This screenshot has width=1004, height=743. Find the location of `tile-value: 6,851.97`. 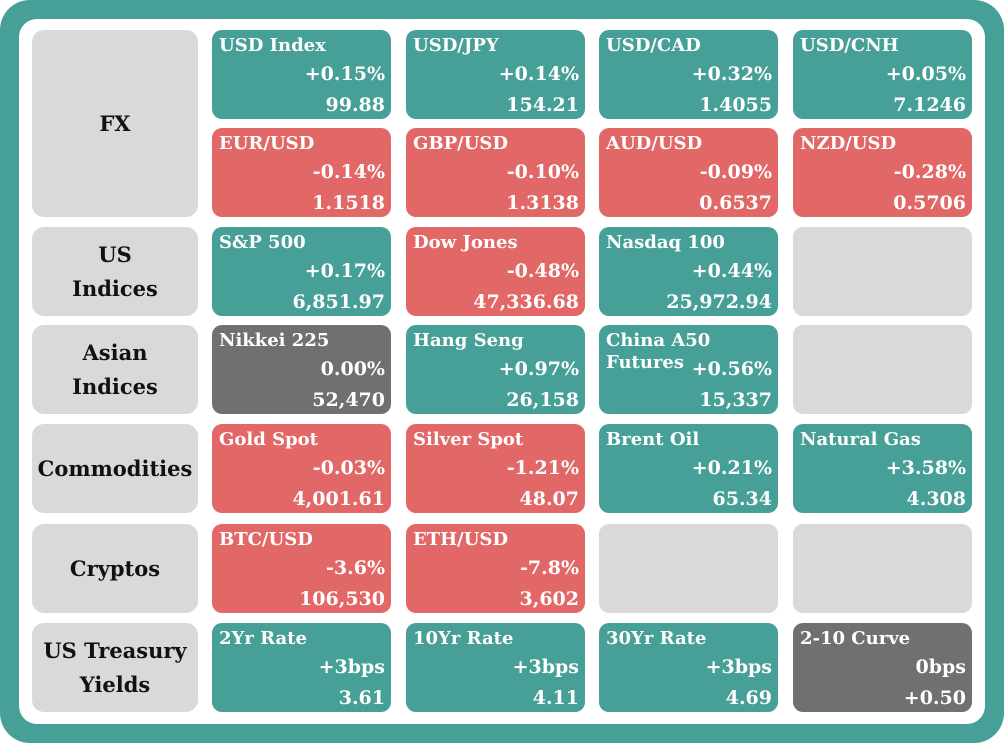

tile-value: 6,851.97 is located at coordinates (338, 302).